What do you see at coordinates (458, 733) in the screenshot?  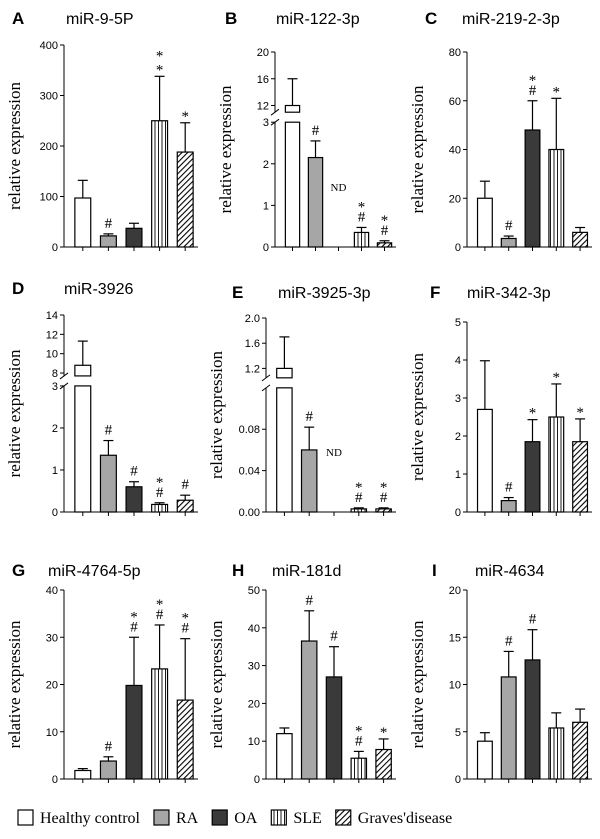 I see `y-tick-label: 5` at bounding box center [458, 733].